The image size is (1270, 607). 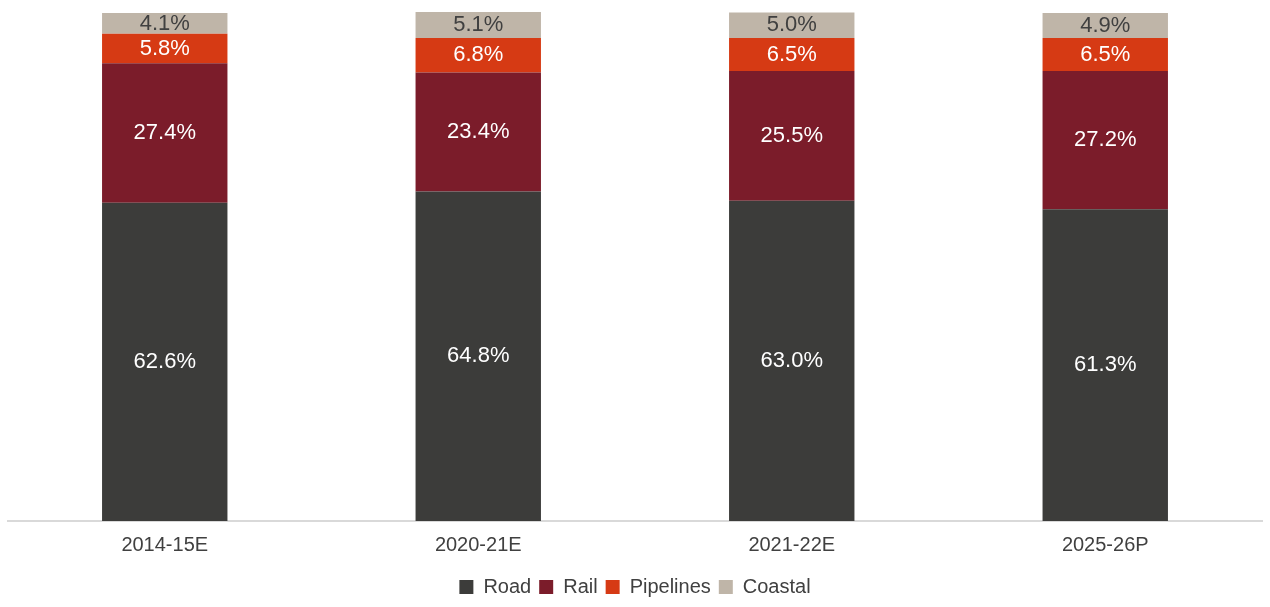 I want to click on data-label: 4.9%, so click(x=1105, y=24).